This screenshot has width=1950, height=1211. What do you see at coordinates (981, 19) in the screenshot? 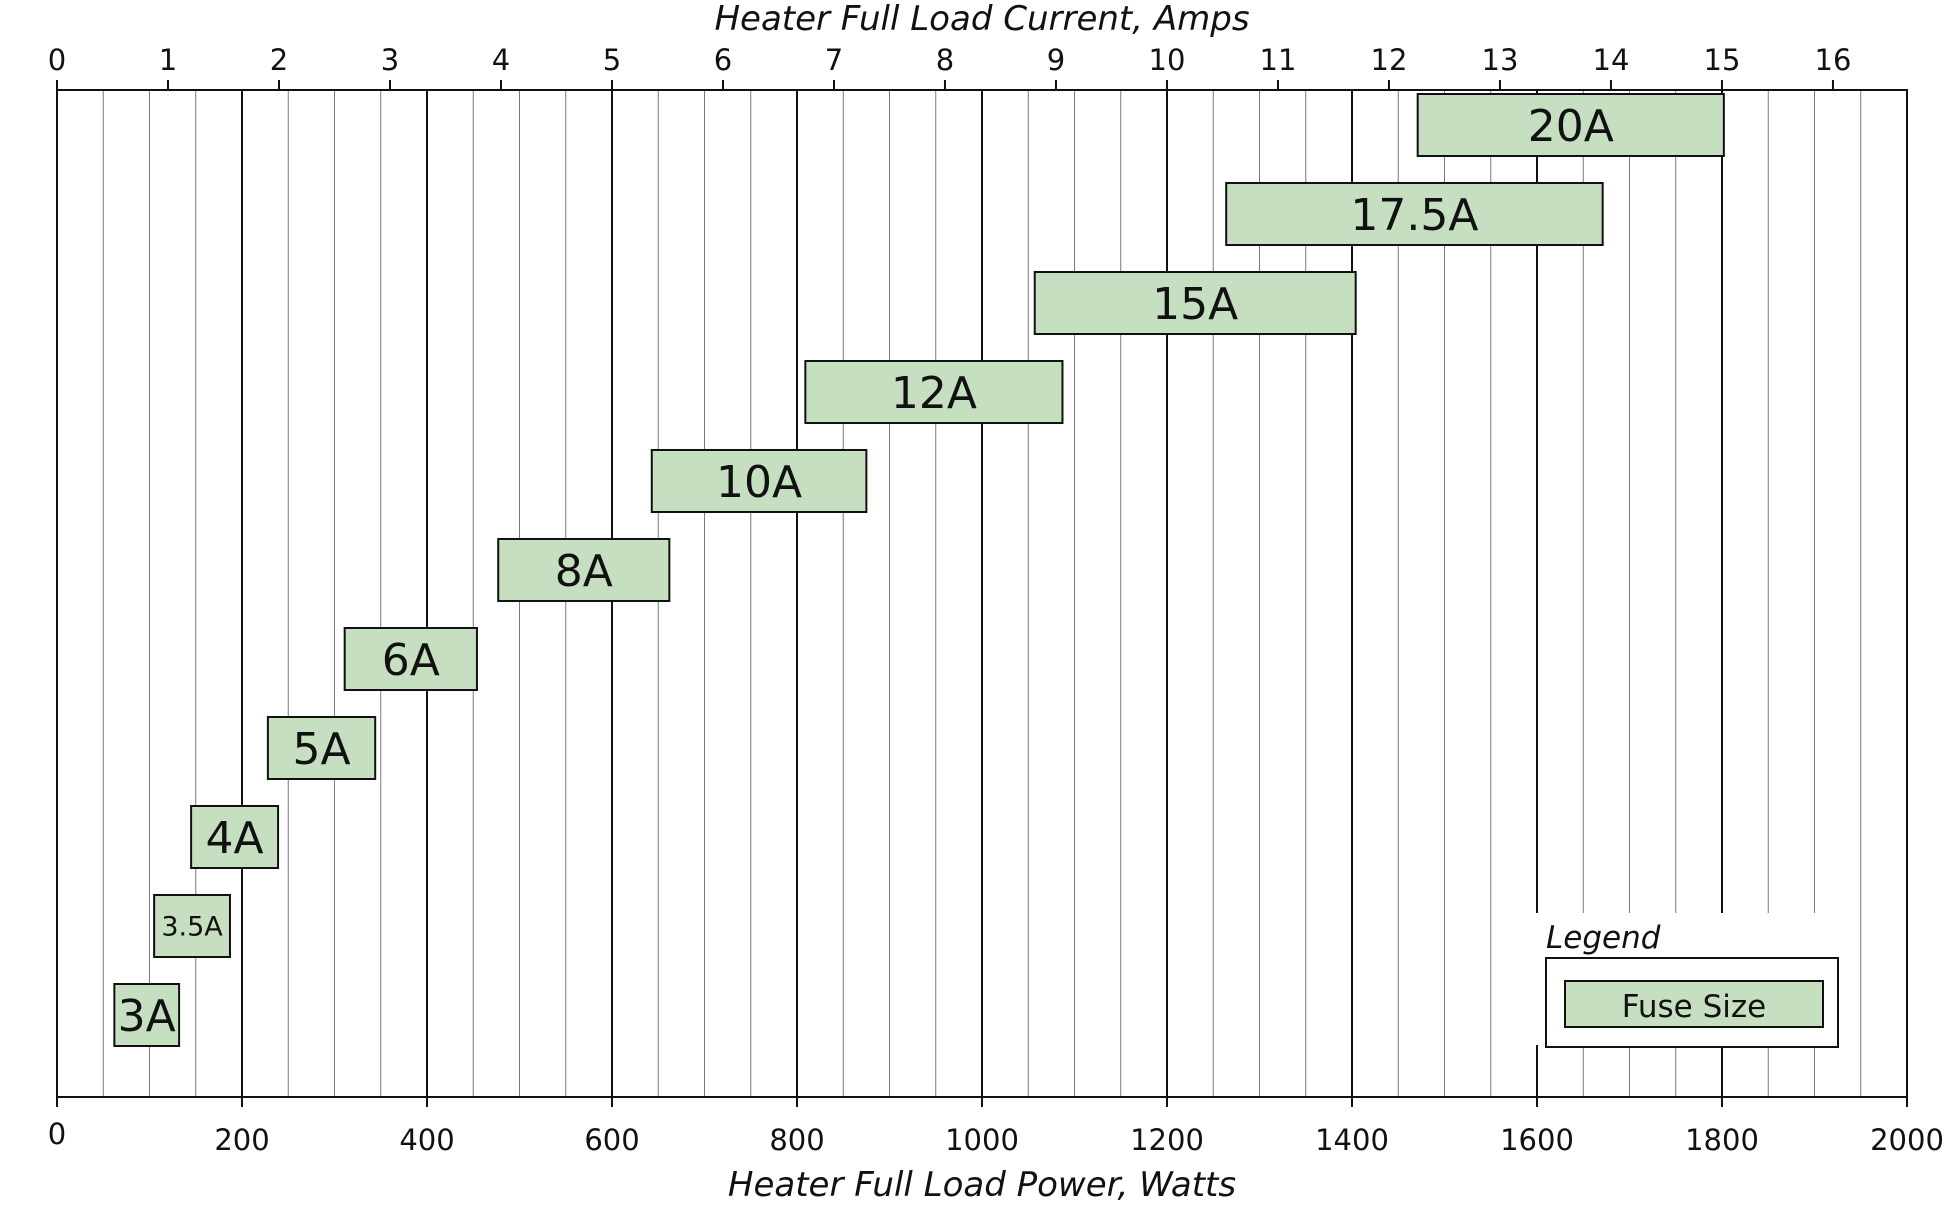
I see `top-axis-title: Heater Full Load Current, Amps` at bounding box center [981, 19].